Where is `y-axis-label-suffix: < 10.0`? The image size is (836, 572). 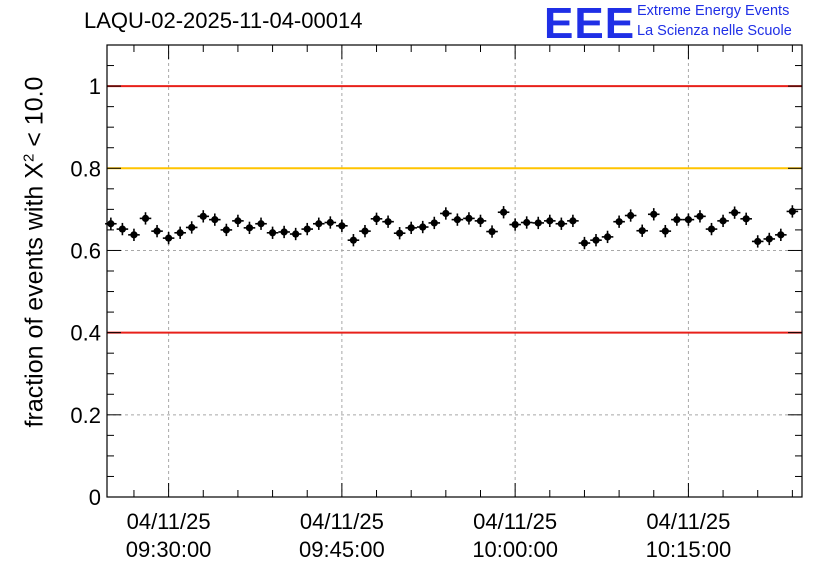
y-axis-label-suffix: < 10.0 is located at coordinates (34, 115).